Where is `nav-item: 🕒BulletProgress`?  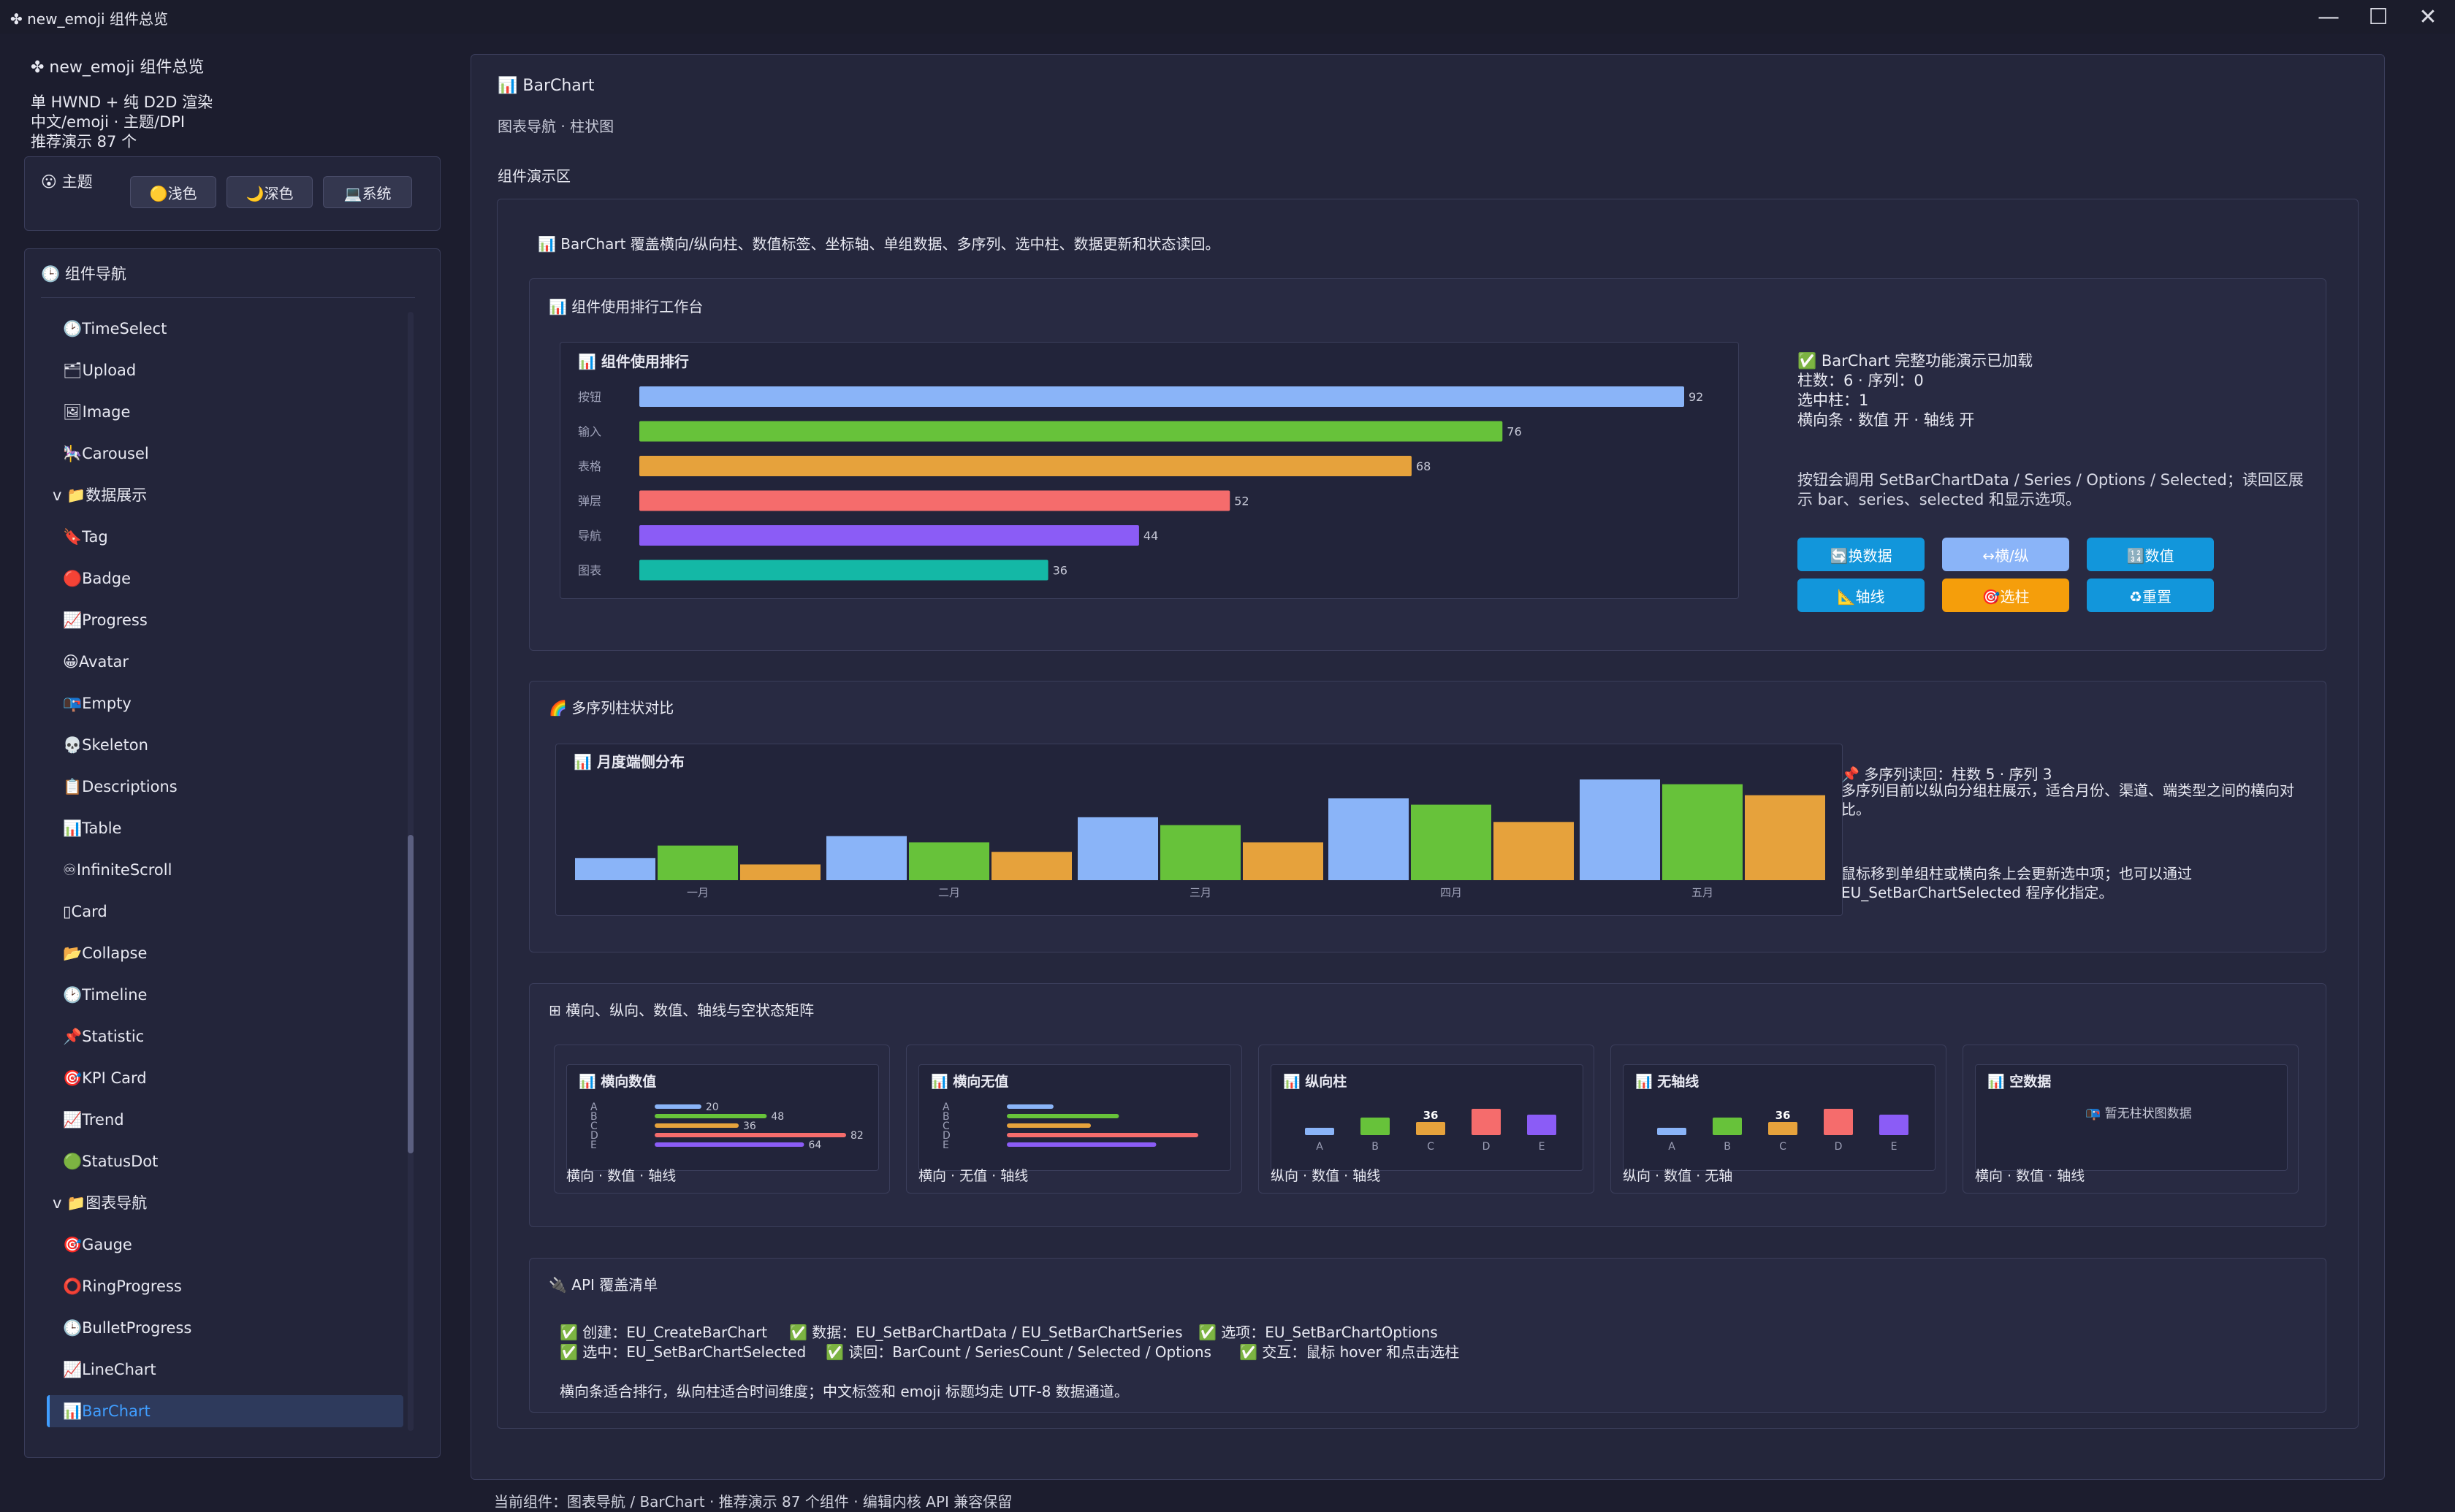 nav-item: 🕒BulletProgress is located at coordinates (127, 1328).